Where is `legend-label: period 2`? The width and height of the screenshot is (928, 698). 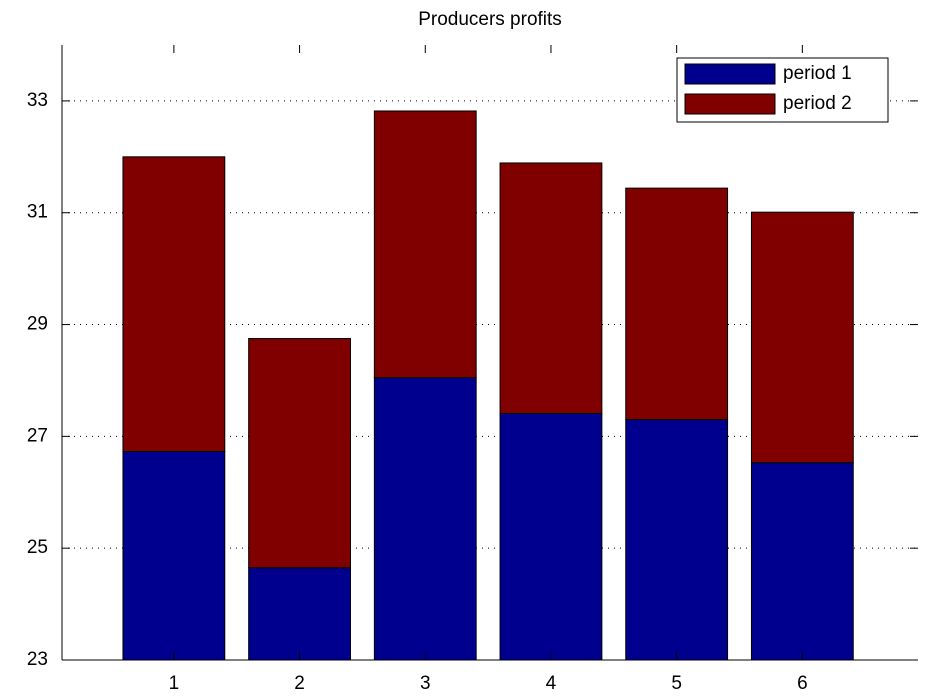
legend-label: period 2 is located at coordinates (817, 103).